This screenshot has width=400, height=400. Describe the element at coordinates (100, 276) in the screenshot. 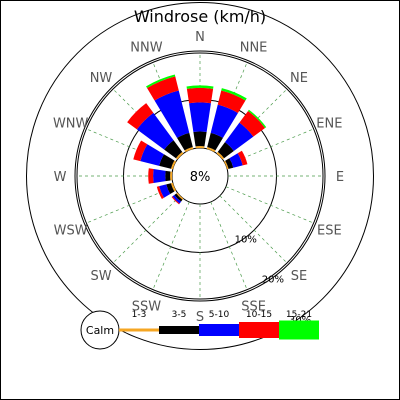

I see `direction-label-sw: SW` at that location.